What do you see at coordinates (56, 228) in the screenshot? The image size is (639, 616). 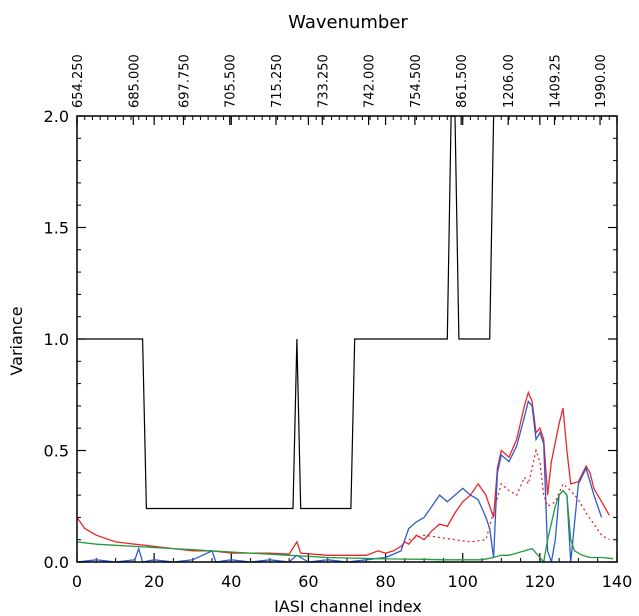 I see `y-tick-label: 1.5` at bounding box center [56, 228].